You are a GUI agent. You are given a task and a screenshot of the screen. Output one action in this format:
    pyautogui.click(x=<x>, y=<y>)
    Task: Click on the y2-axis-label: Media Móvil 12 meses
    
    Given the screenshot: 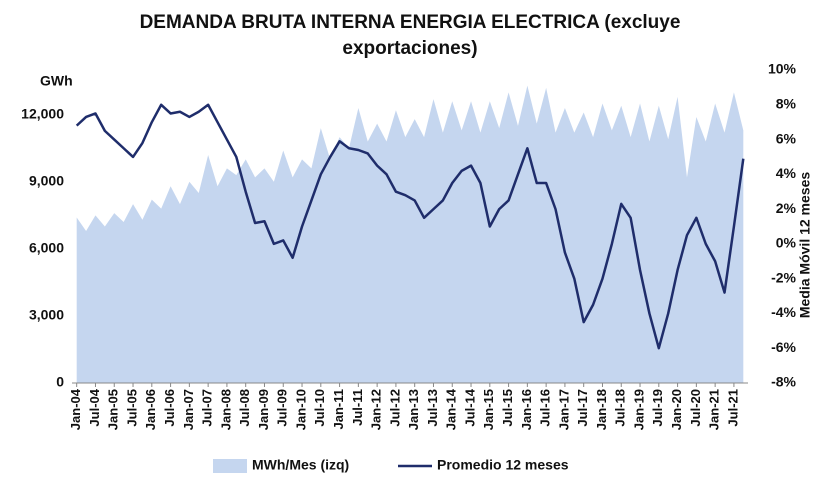 What is the action you would take?
    pyautogui.click(x=805, y=245)
    